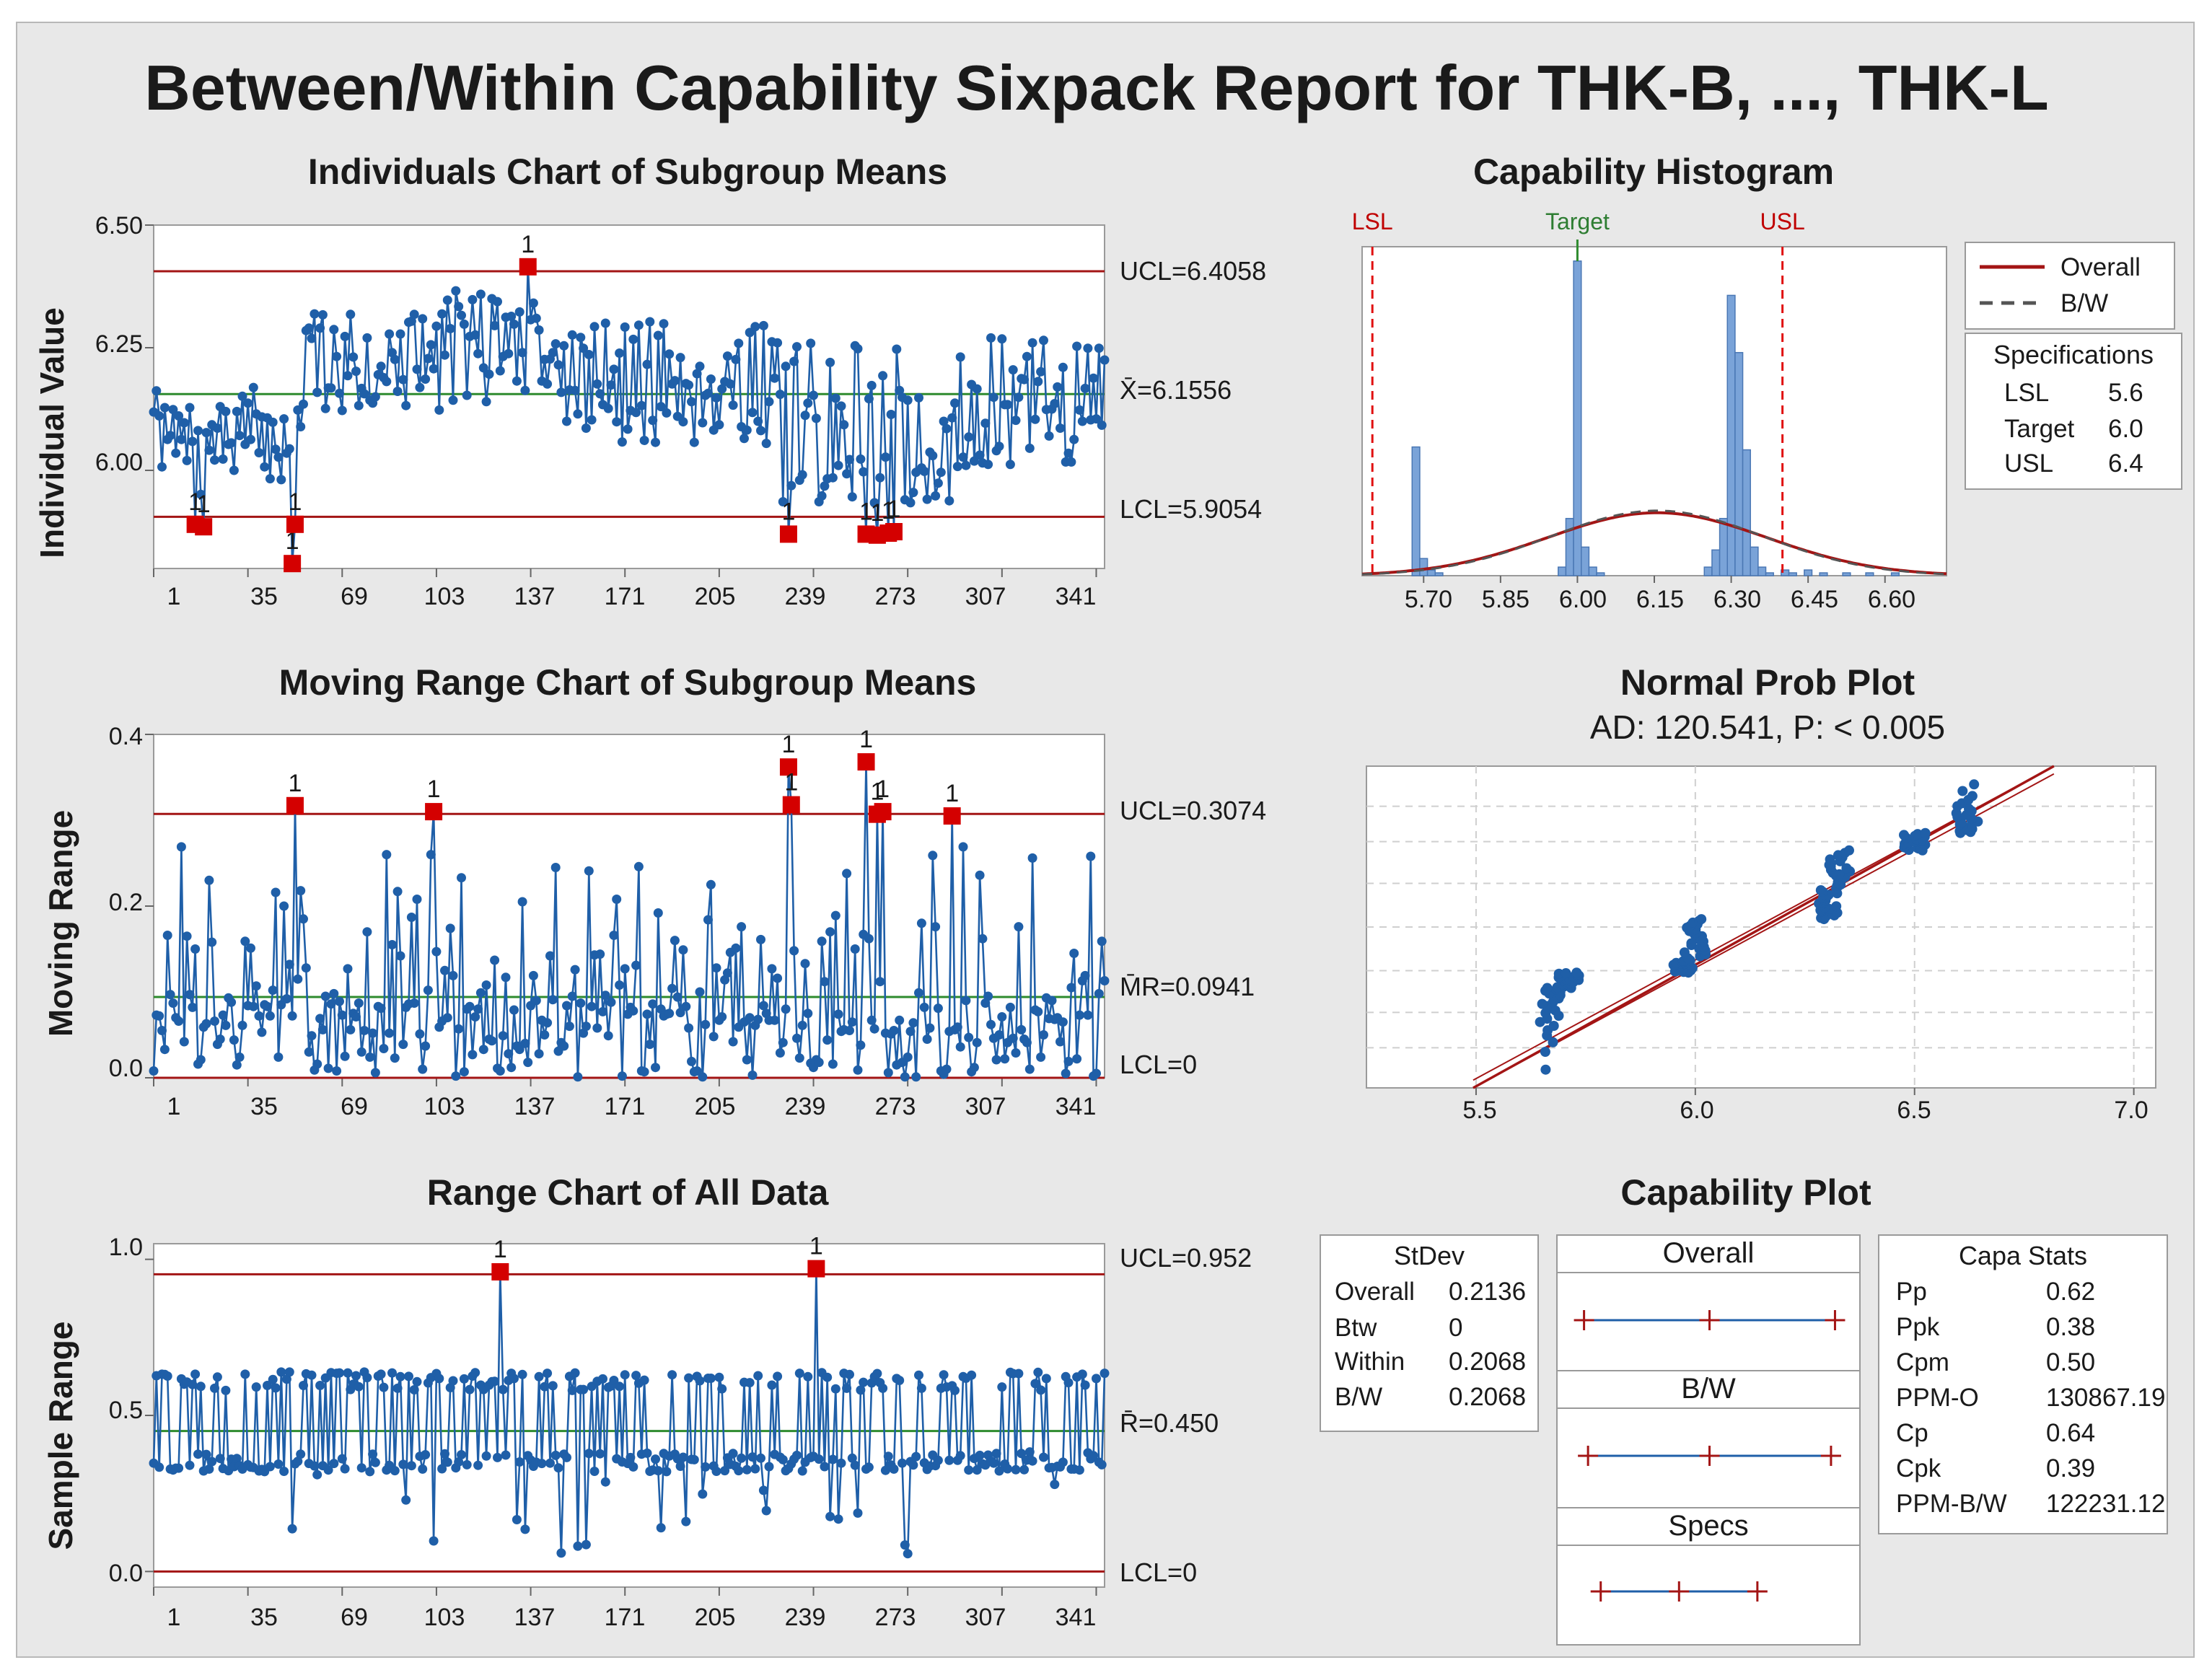  What do you see at coordinates (119, 462) in the screenshot?
I see `individuals-y-tick: 6.00` at bounding box center [119, 462].